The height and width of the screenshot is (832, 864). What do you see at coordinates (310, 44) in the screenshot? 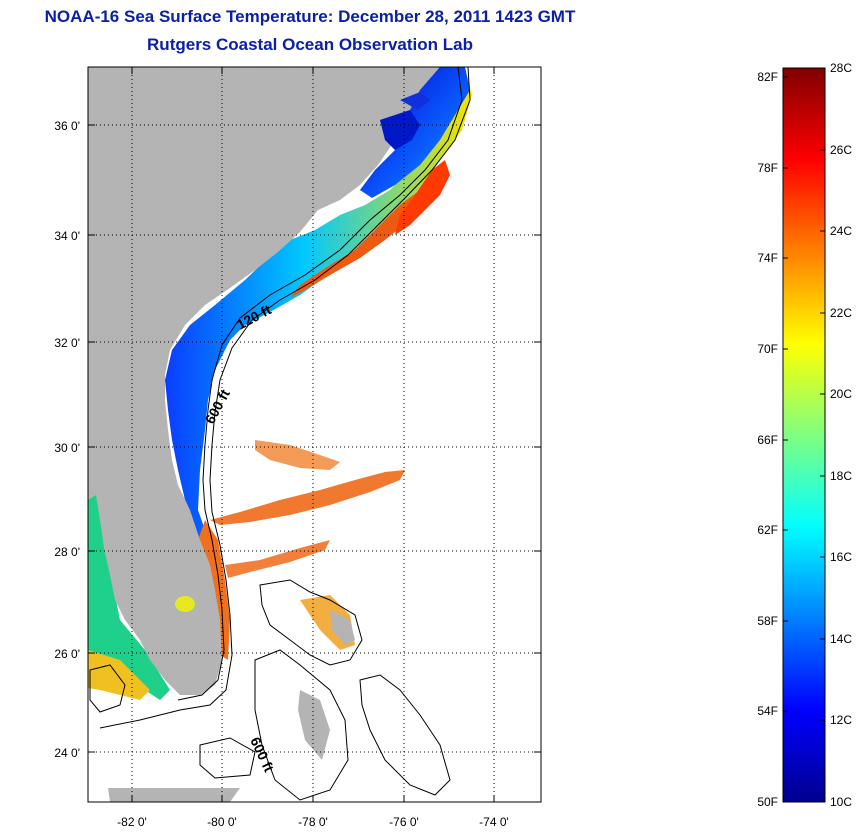
I see `map-subtitle: Rutgers Coastal Ocean Observation Lab` at bounding box center [310, 44].